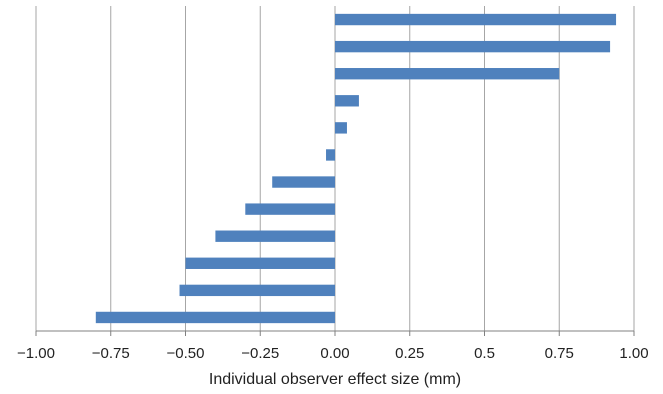 The height and width of the screenshot is (394, 663). What do you see at coordinates (186, 353) in the screenshot?
I see `x-tick-label: −0.50` at bounding box center [186, 353].